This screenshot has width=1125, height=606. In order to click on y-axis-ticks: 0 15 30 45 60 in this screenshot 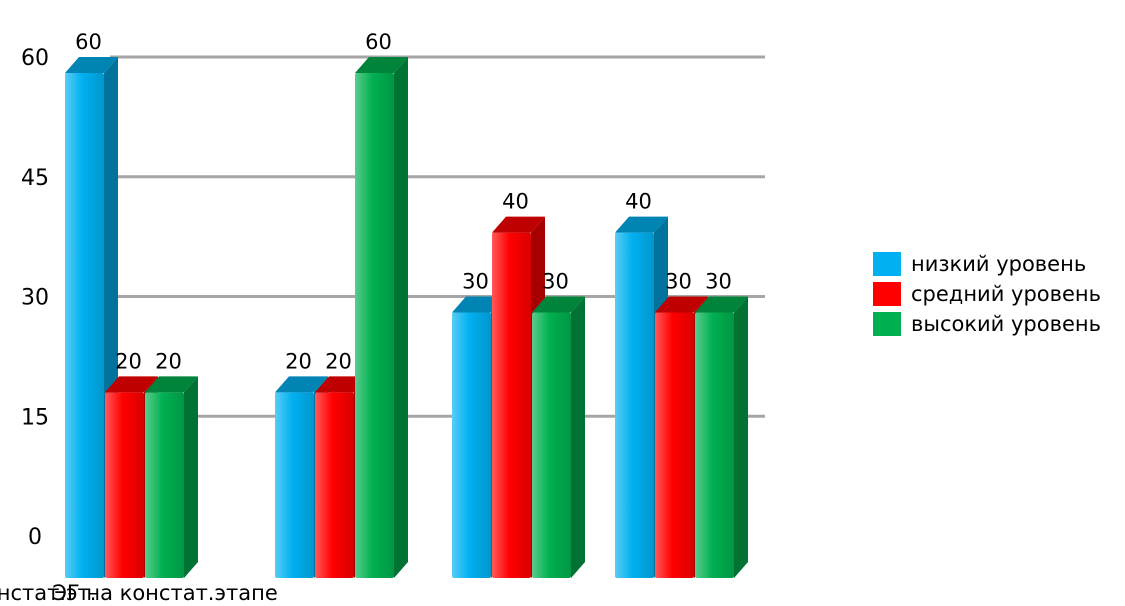, I will do `click(35, 298)`.